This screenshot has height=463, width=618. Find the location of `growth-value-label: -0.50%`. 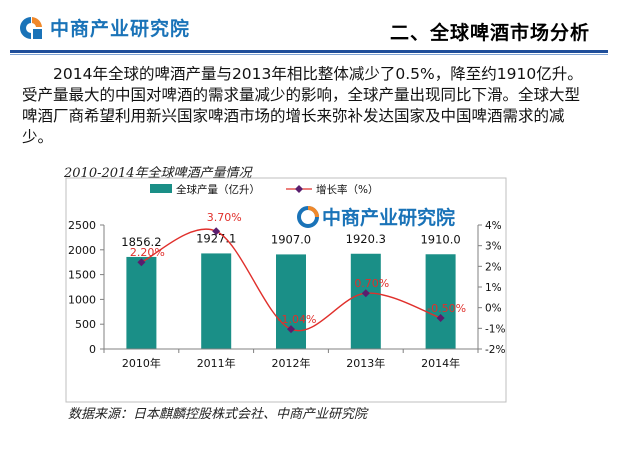

growth-value-label: -0.50% is located at coordinates (446, 308).